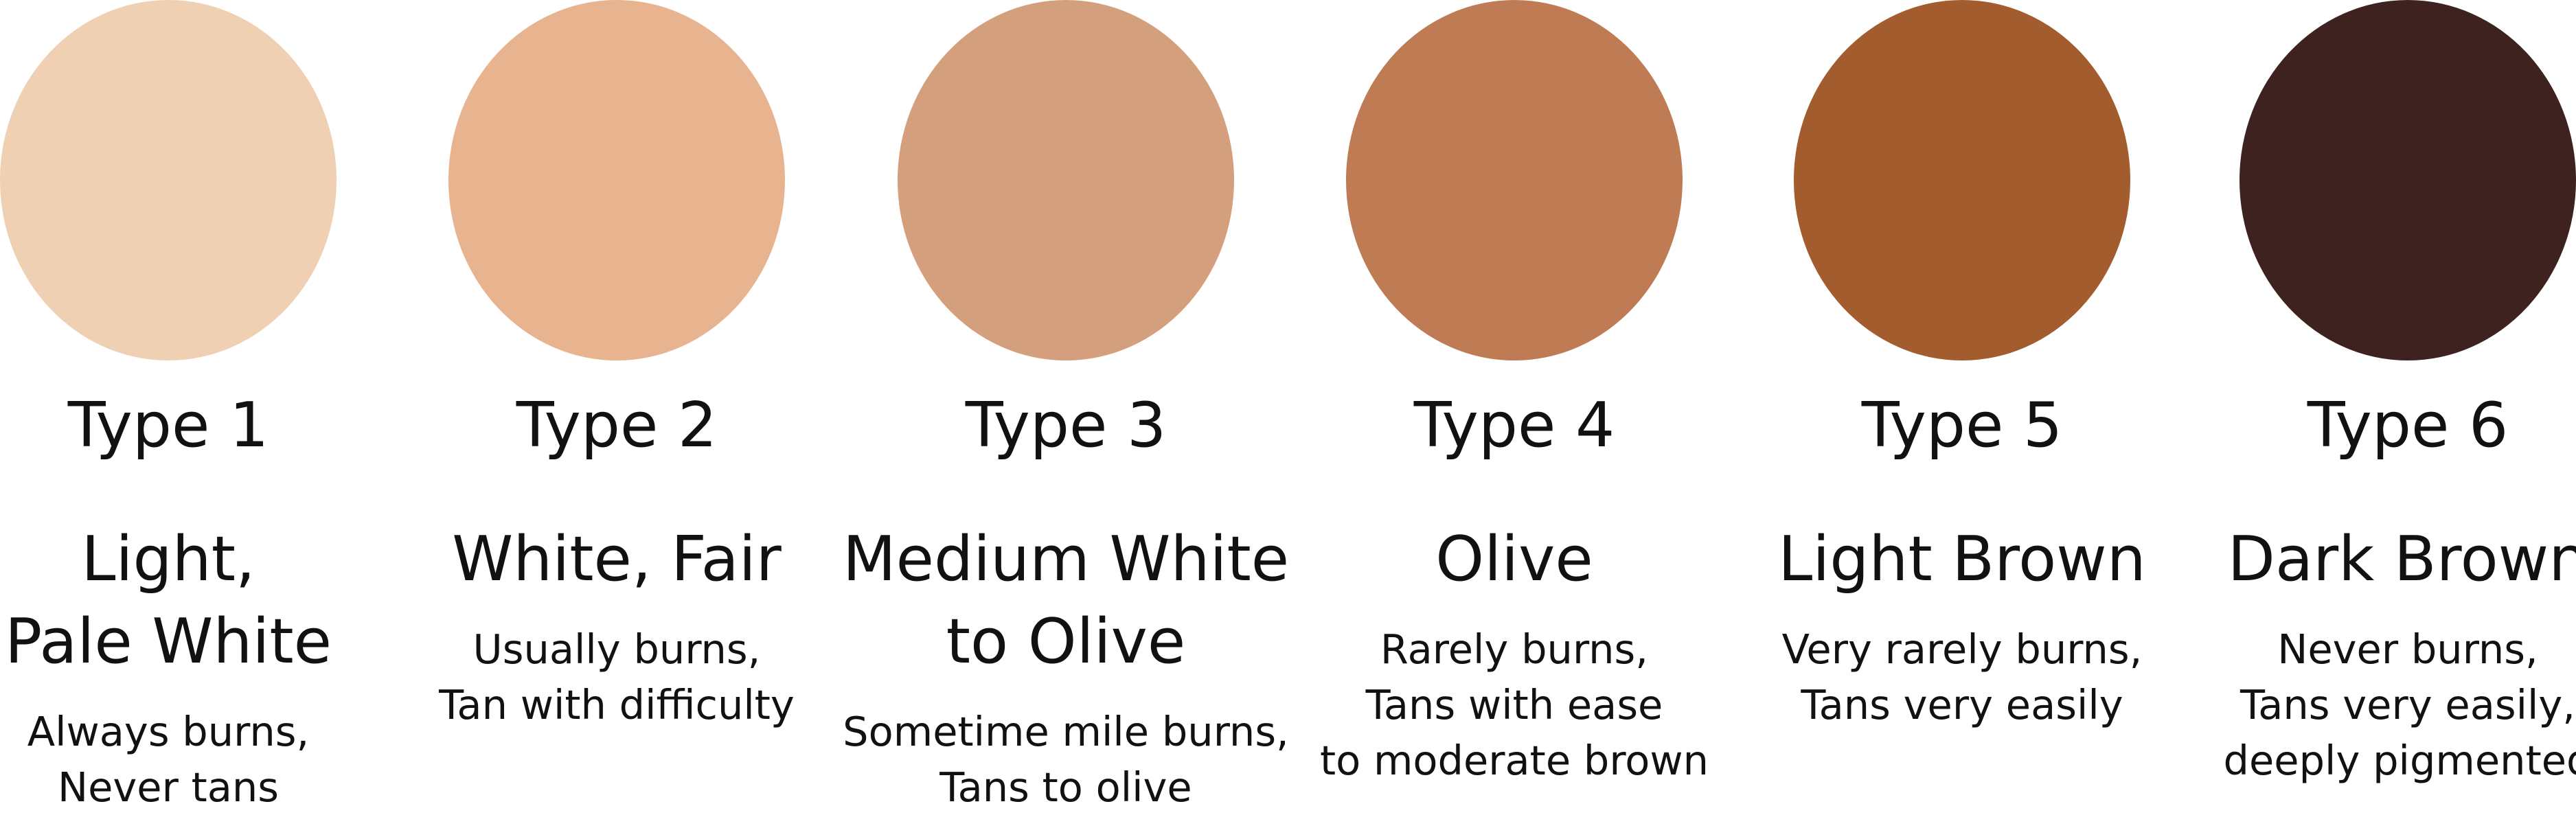 The image size is (2576, 815). Describe the element at coordinates (2399, 761) in the screenshot. I see `skin-description-line: deeply pigmented` at that location.